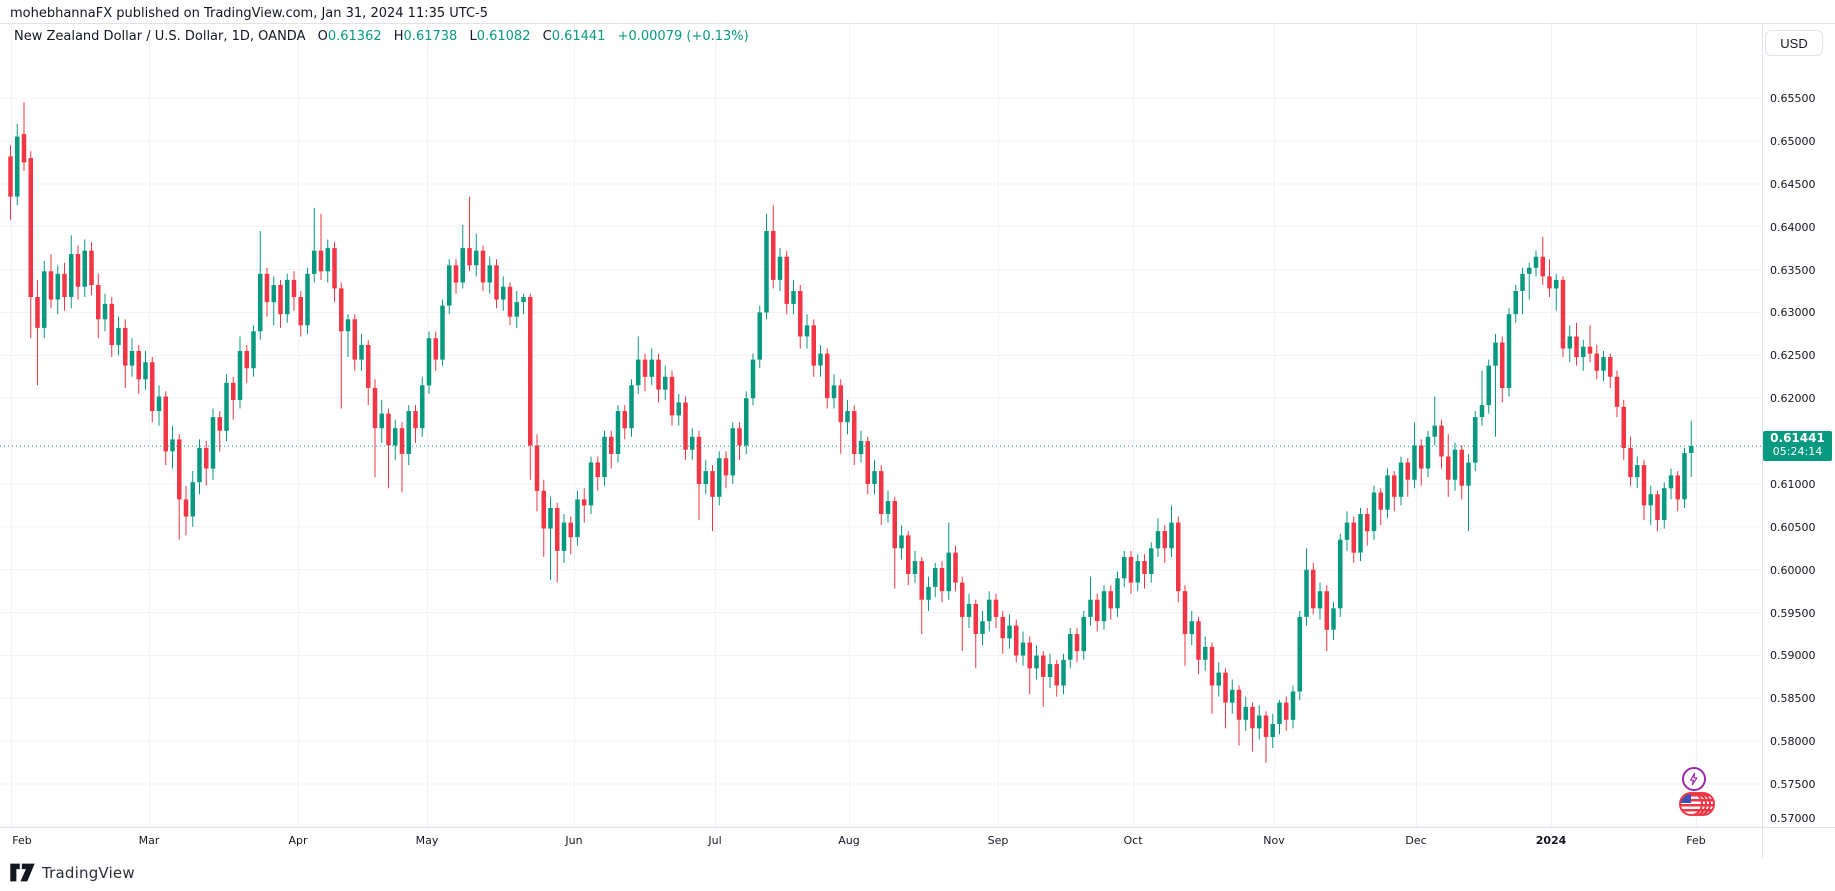 The width and height of the screenshot is (1835, 891). I want to click on pane-top-border, so click(917, 23).